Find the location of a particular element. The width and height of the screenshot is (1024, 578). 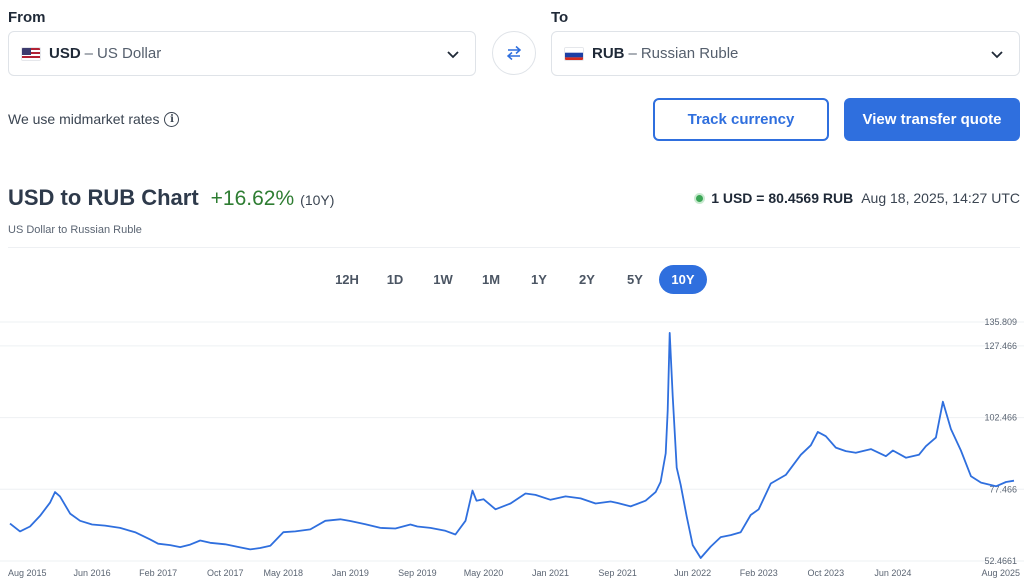

y-tick-label: 127.466 is located at coordinates (1000, 346).